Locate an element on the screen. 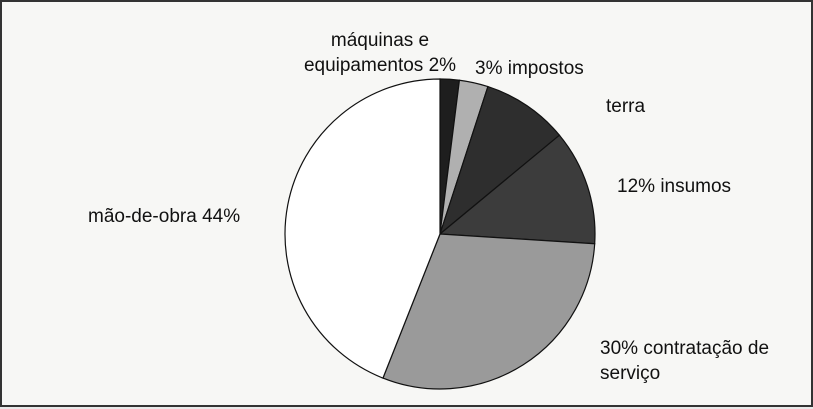  value-label: 30% is located at coordinates (619, 348).